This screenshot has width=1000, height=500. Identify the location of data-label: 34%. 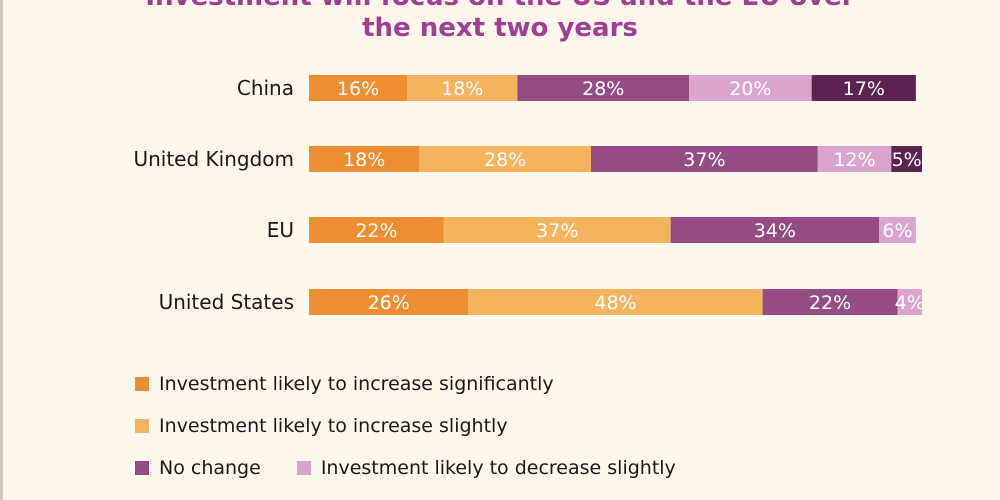
(775, 231).